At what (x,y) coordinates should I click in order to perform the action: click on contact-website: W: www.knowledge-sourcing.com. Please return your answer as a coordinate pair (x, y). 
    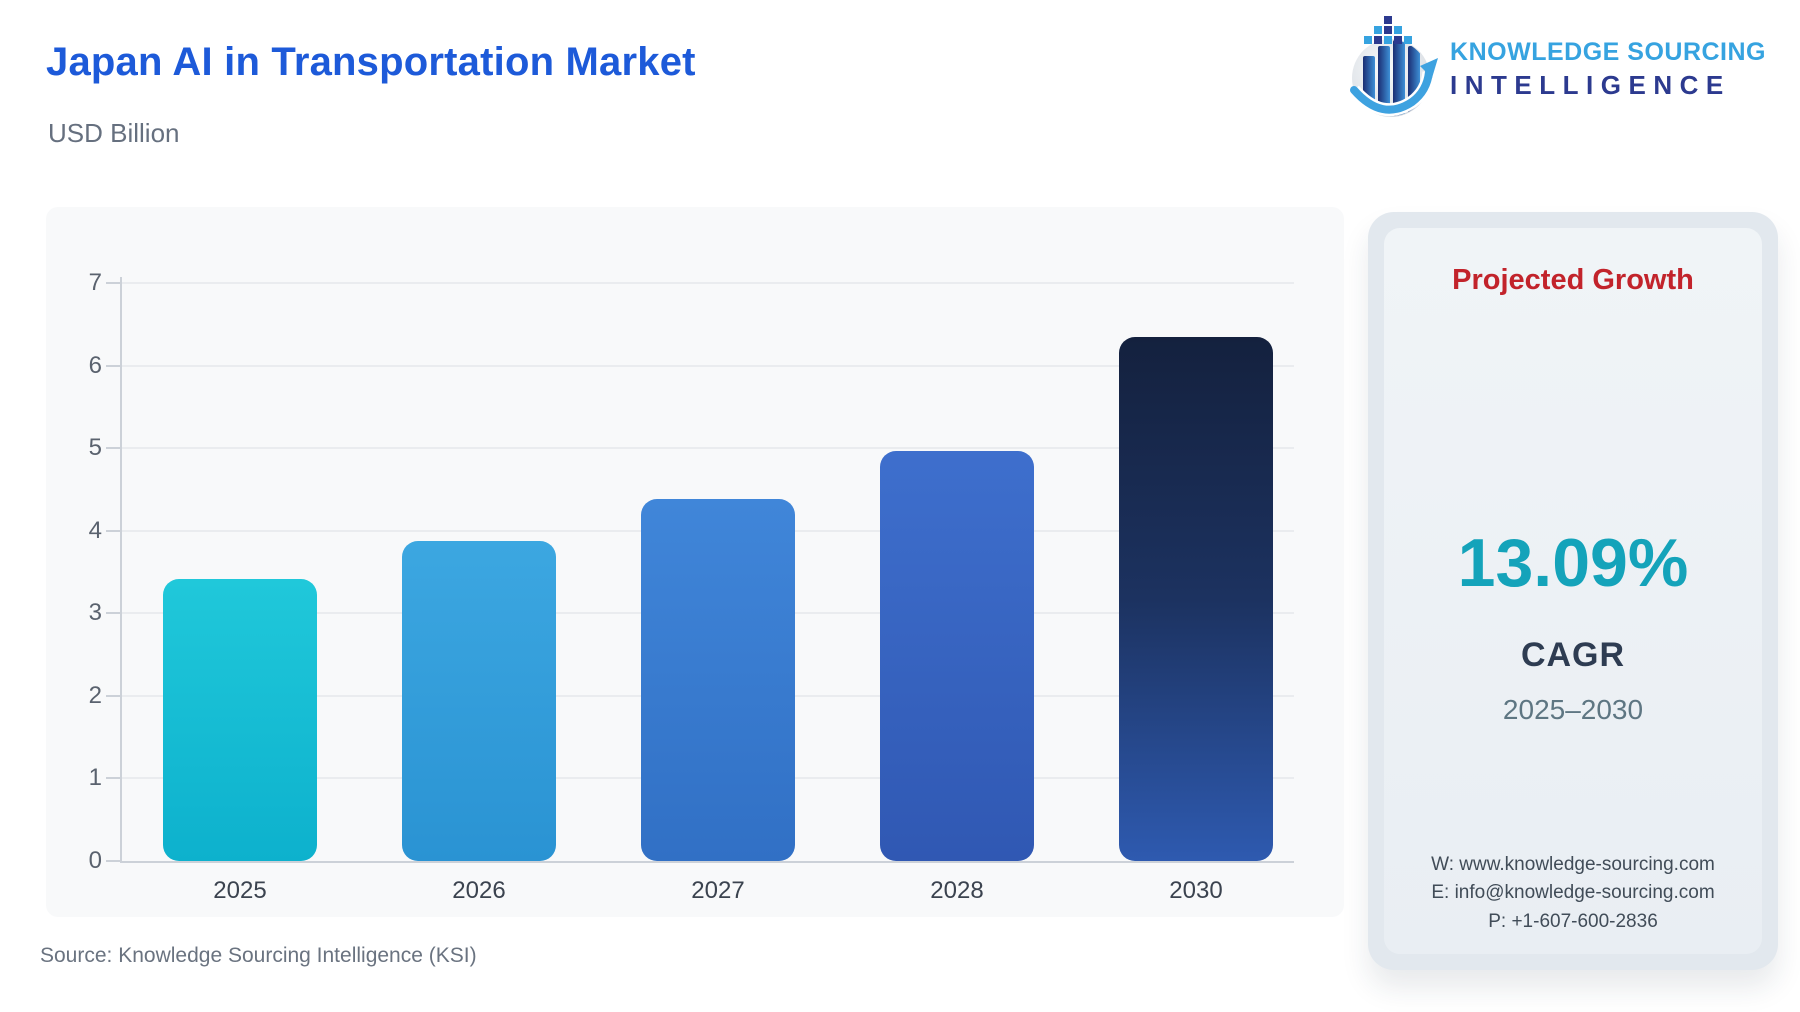
    Looking at the image, I should click on (1573, 864).